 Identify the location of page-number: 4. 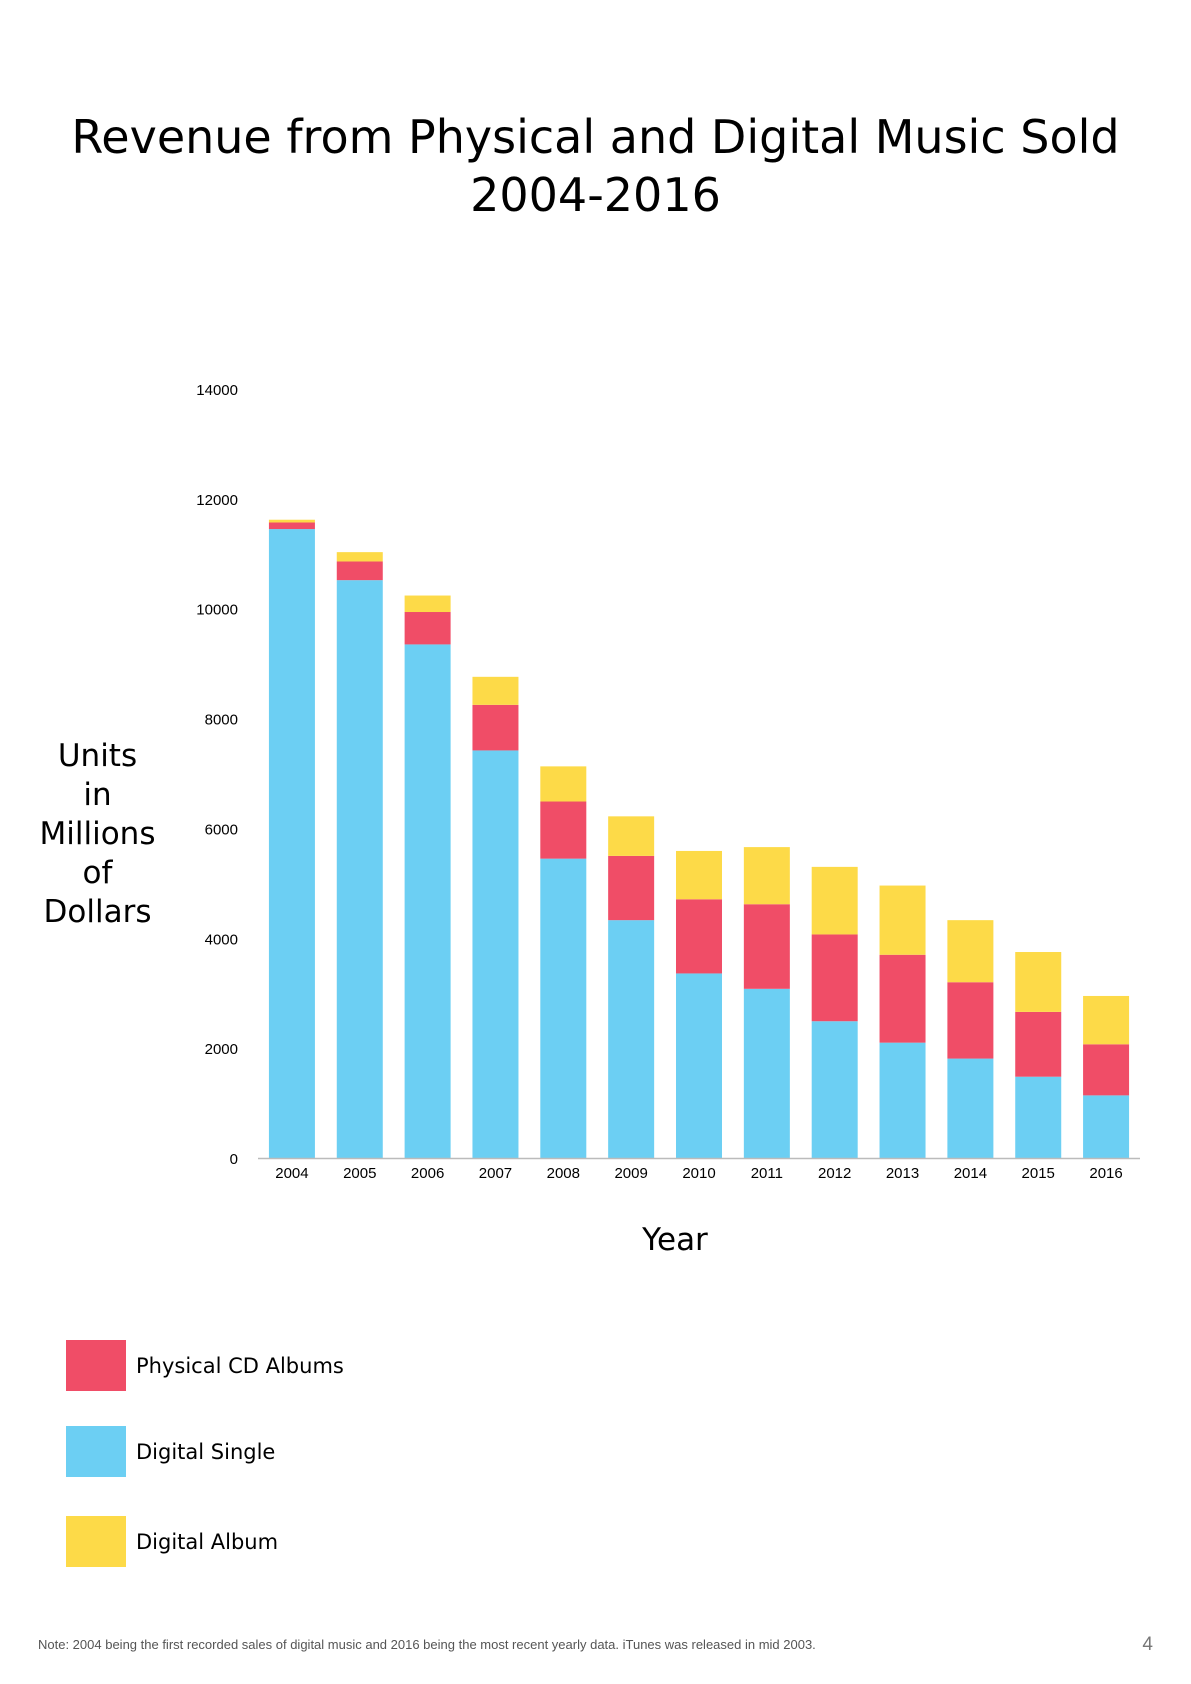
(1147, 1644).